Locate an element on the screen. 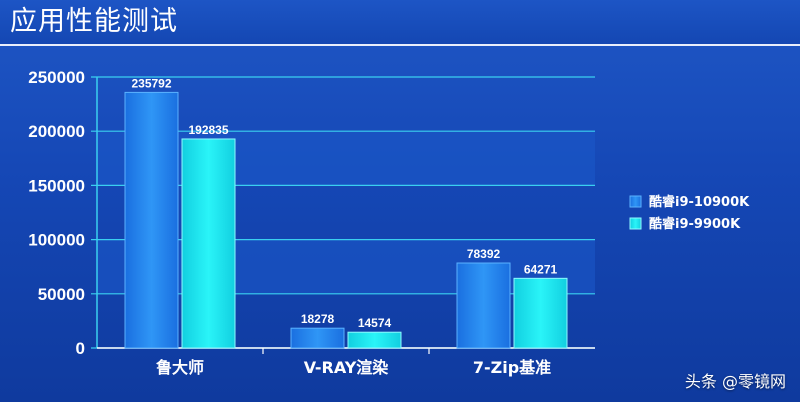 This screenshot has width=800, height=402. header-divider is located at coordinates (400, 45).